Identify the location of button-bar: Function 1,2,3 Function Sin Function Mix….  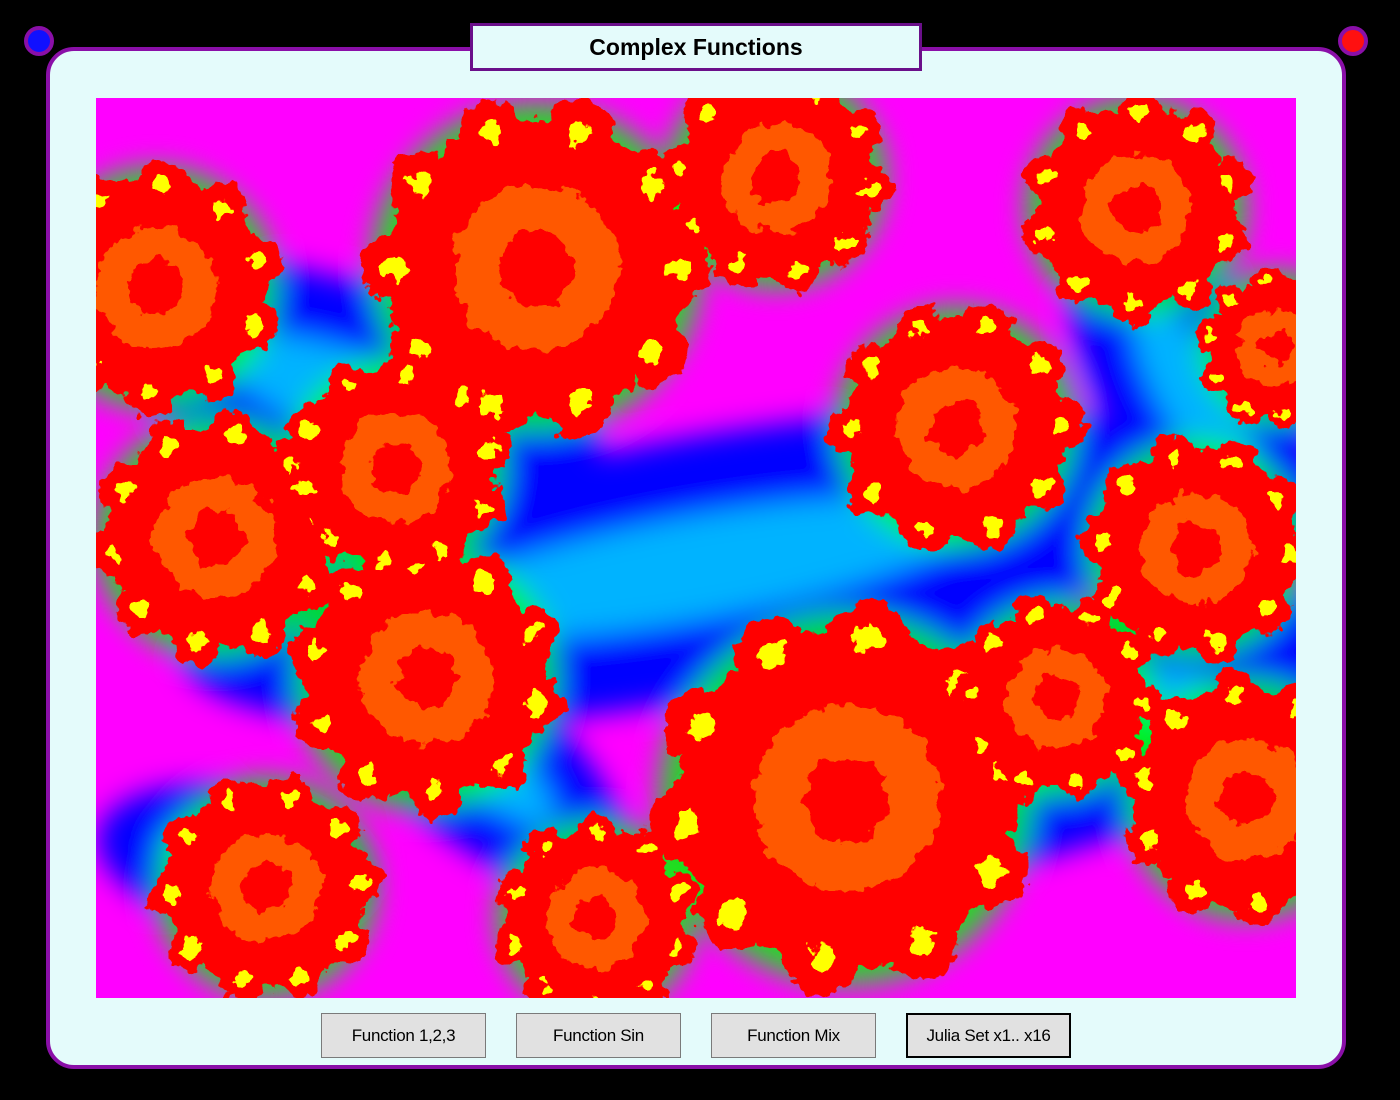
(700, 1035).